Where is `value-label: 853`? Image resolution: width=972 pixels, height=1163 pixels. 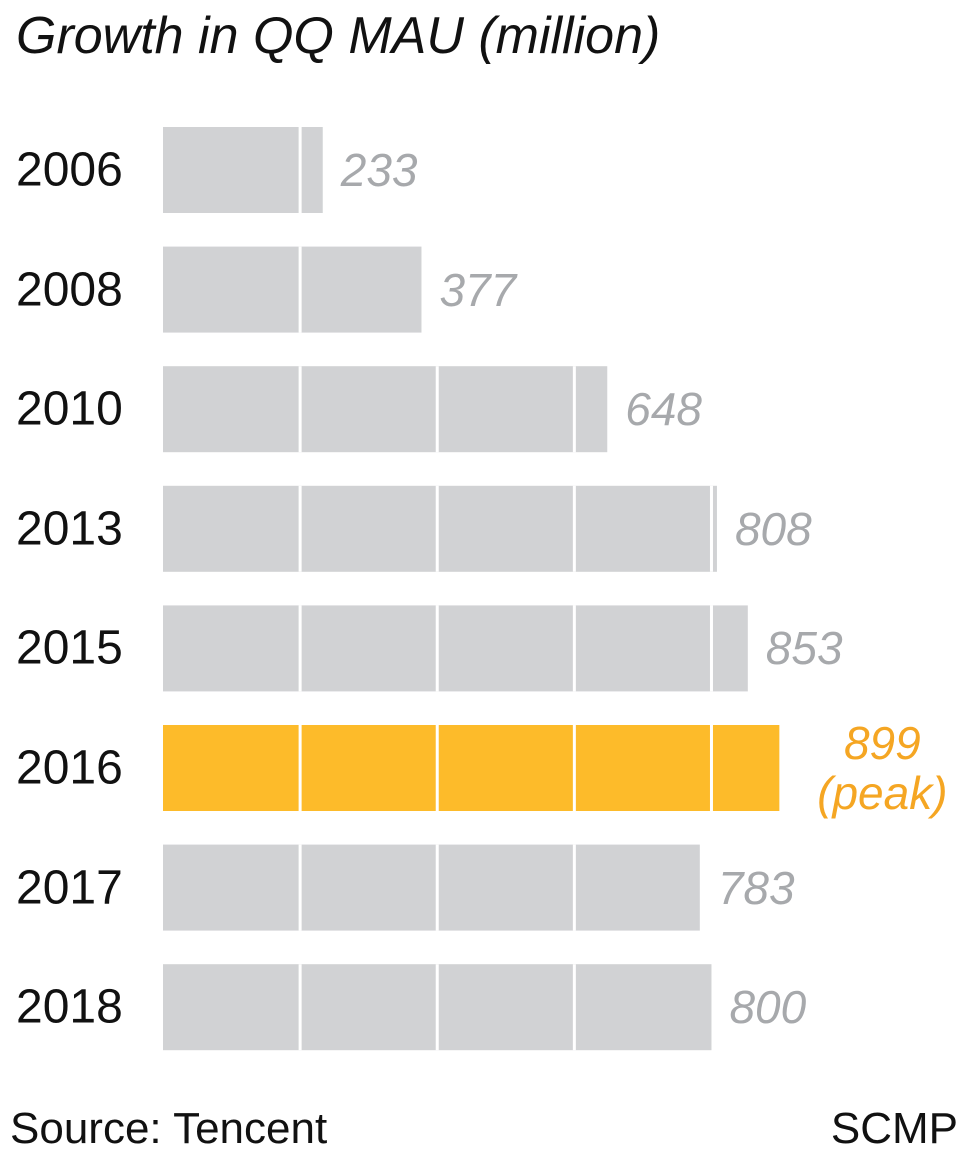 value-label: 853 is located at coordinates (804, 648).